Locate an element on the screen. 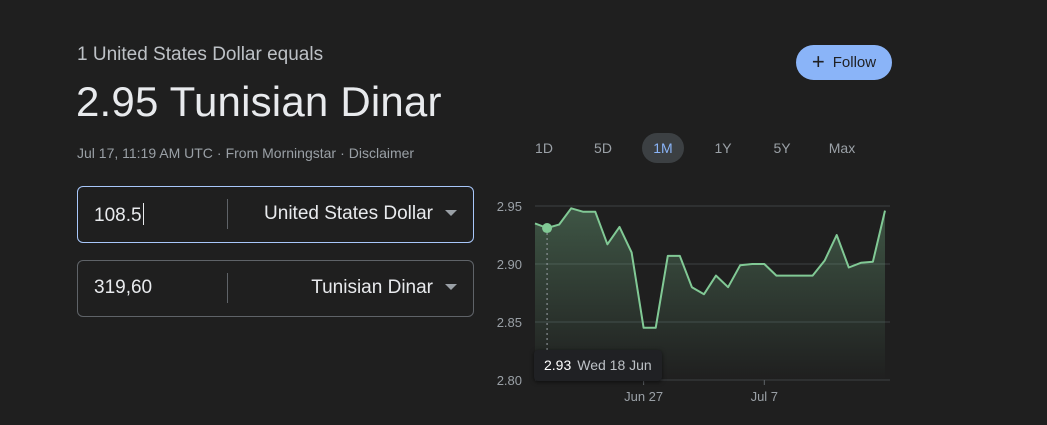  y-tick-label: 2.95 is located at coordinates (509, 206).